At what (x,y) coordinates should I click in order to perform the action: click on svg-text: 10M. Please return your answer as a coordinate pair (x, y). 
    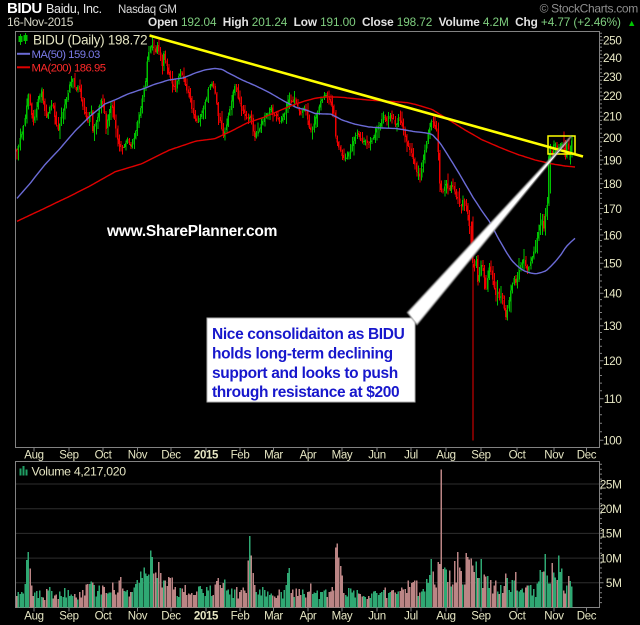
    Looking at the image, I should click on (611, 558).